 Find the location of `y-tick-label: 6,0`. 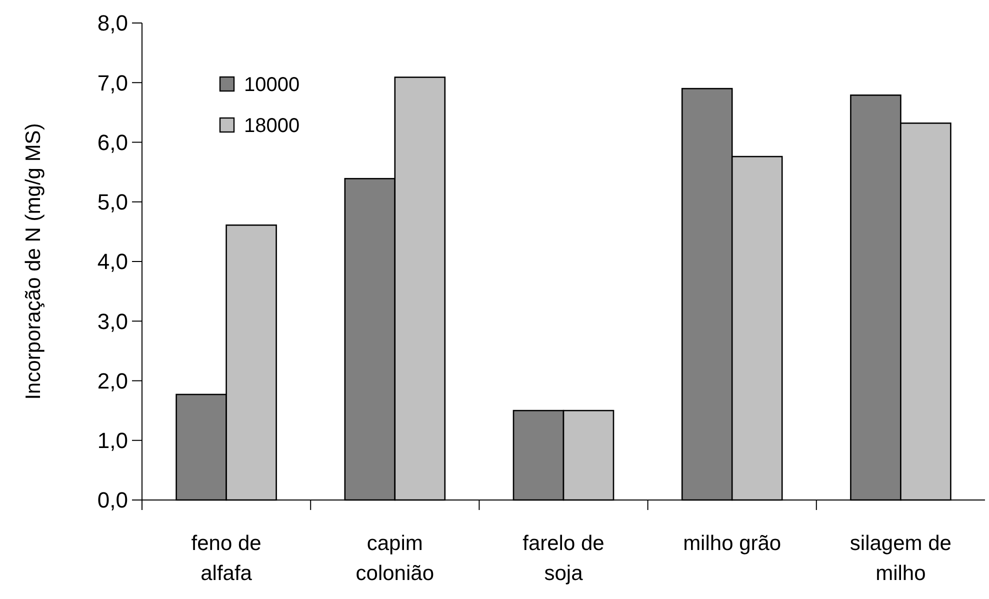

y-tick-label: 6,0 is located at coordinates (112, 142).